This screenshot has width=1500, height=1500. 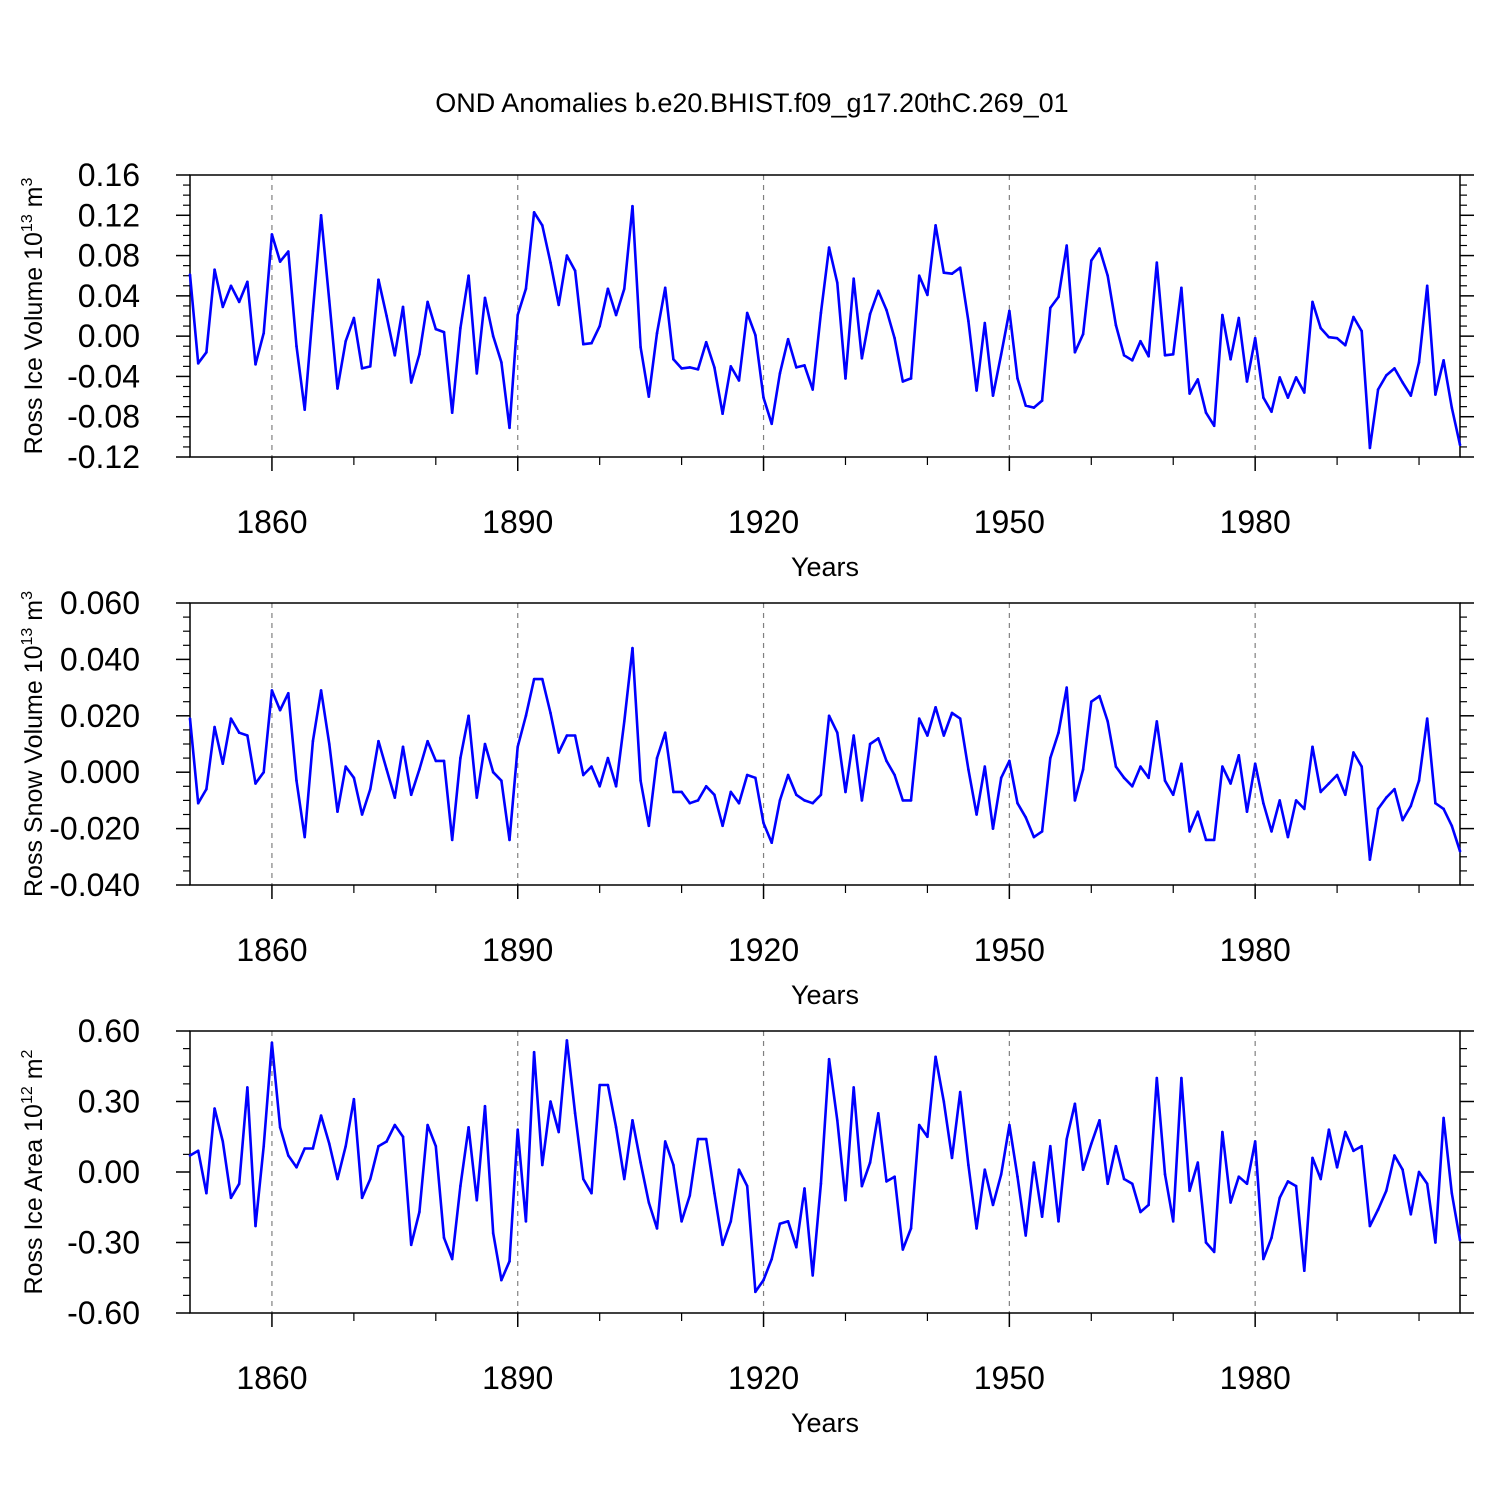 What do you see at coordinates (1255, 950) in the screenshot?
I see `x-tick-label: 1980` at bounding box center [1255, 950].